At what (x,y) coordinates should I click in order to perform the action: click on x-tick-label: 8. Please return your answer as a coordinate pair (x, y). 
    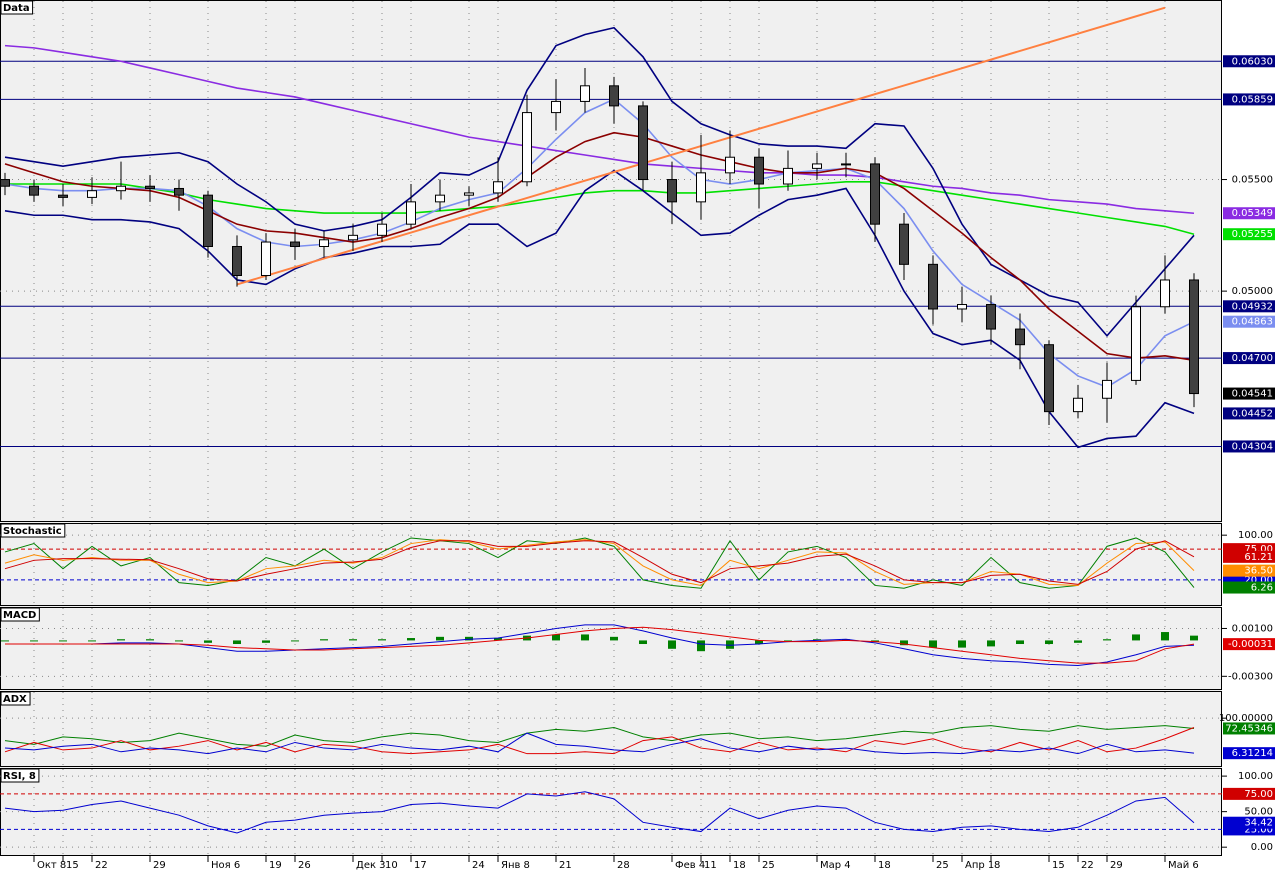
    Looking at the image, I should click on (997, 865).